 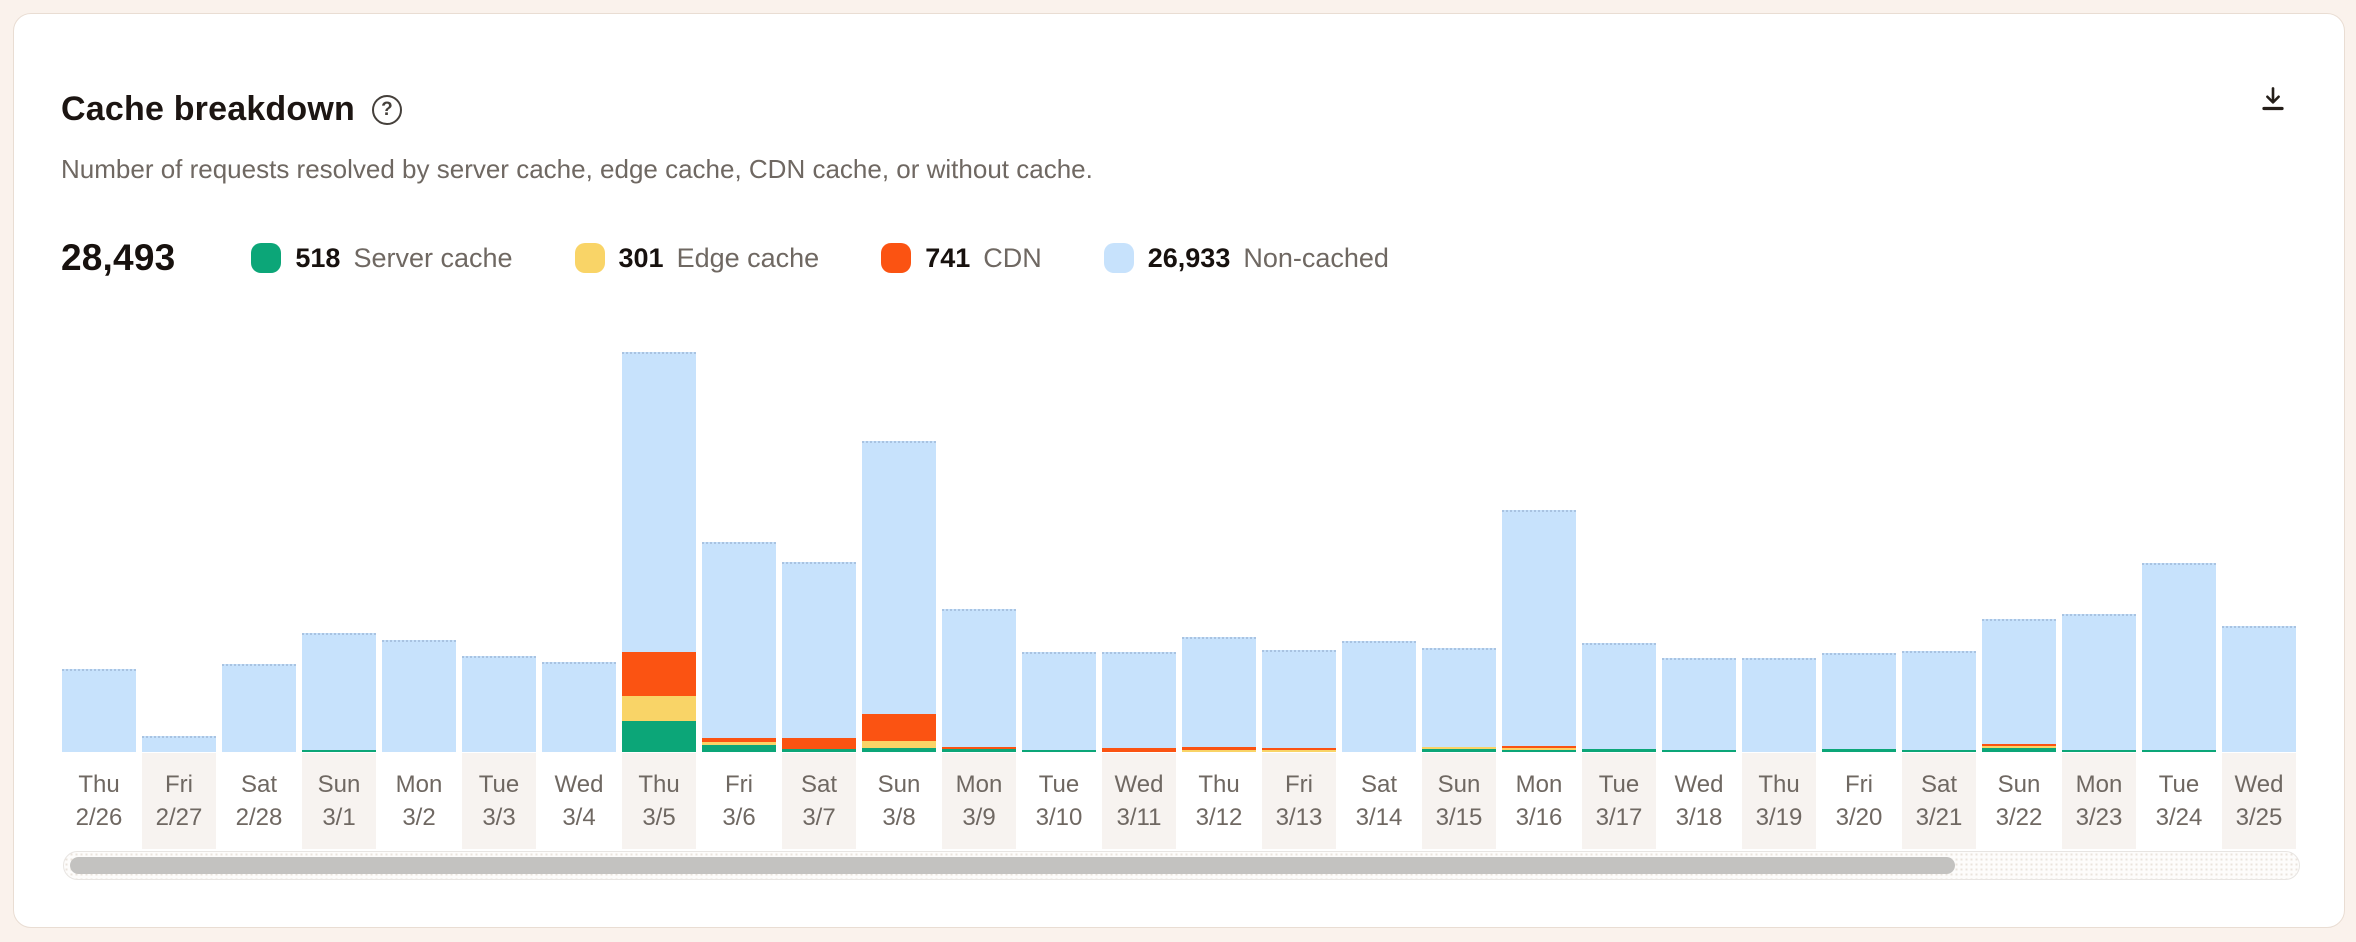 I want to click on help-icon: ?, so click(x=386, y=109).